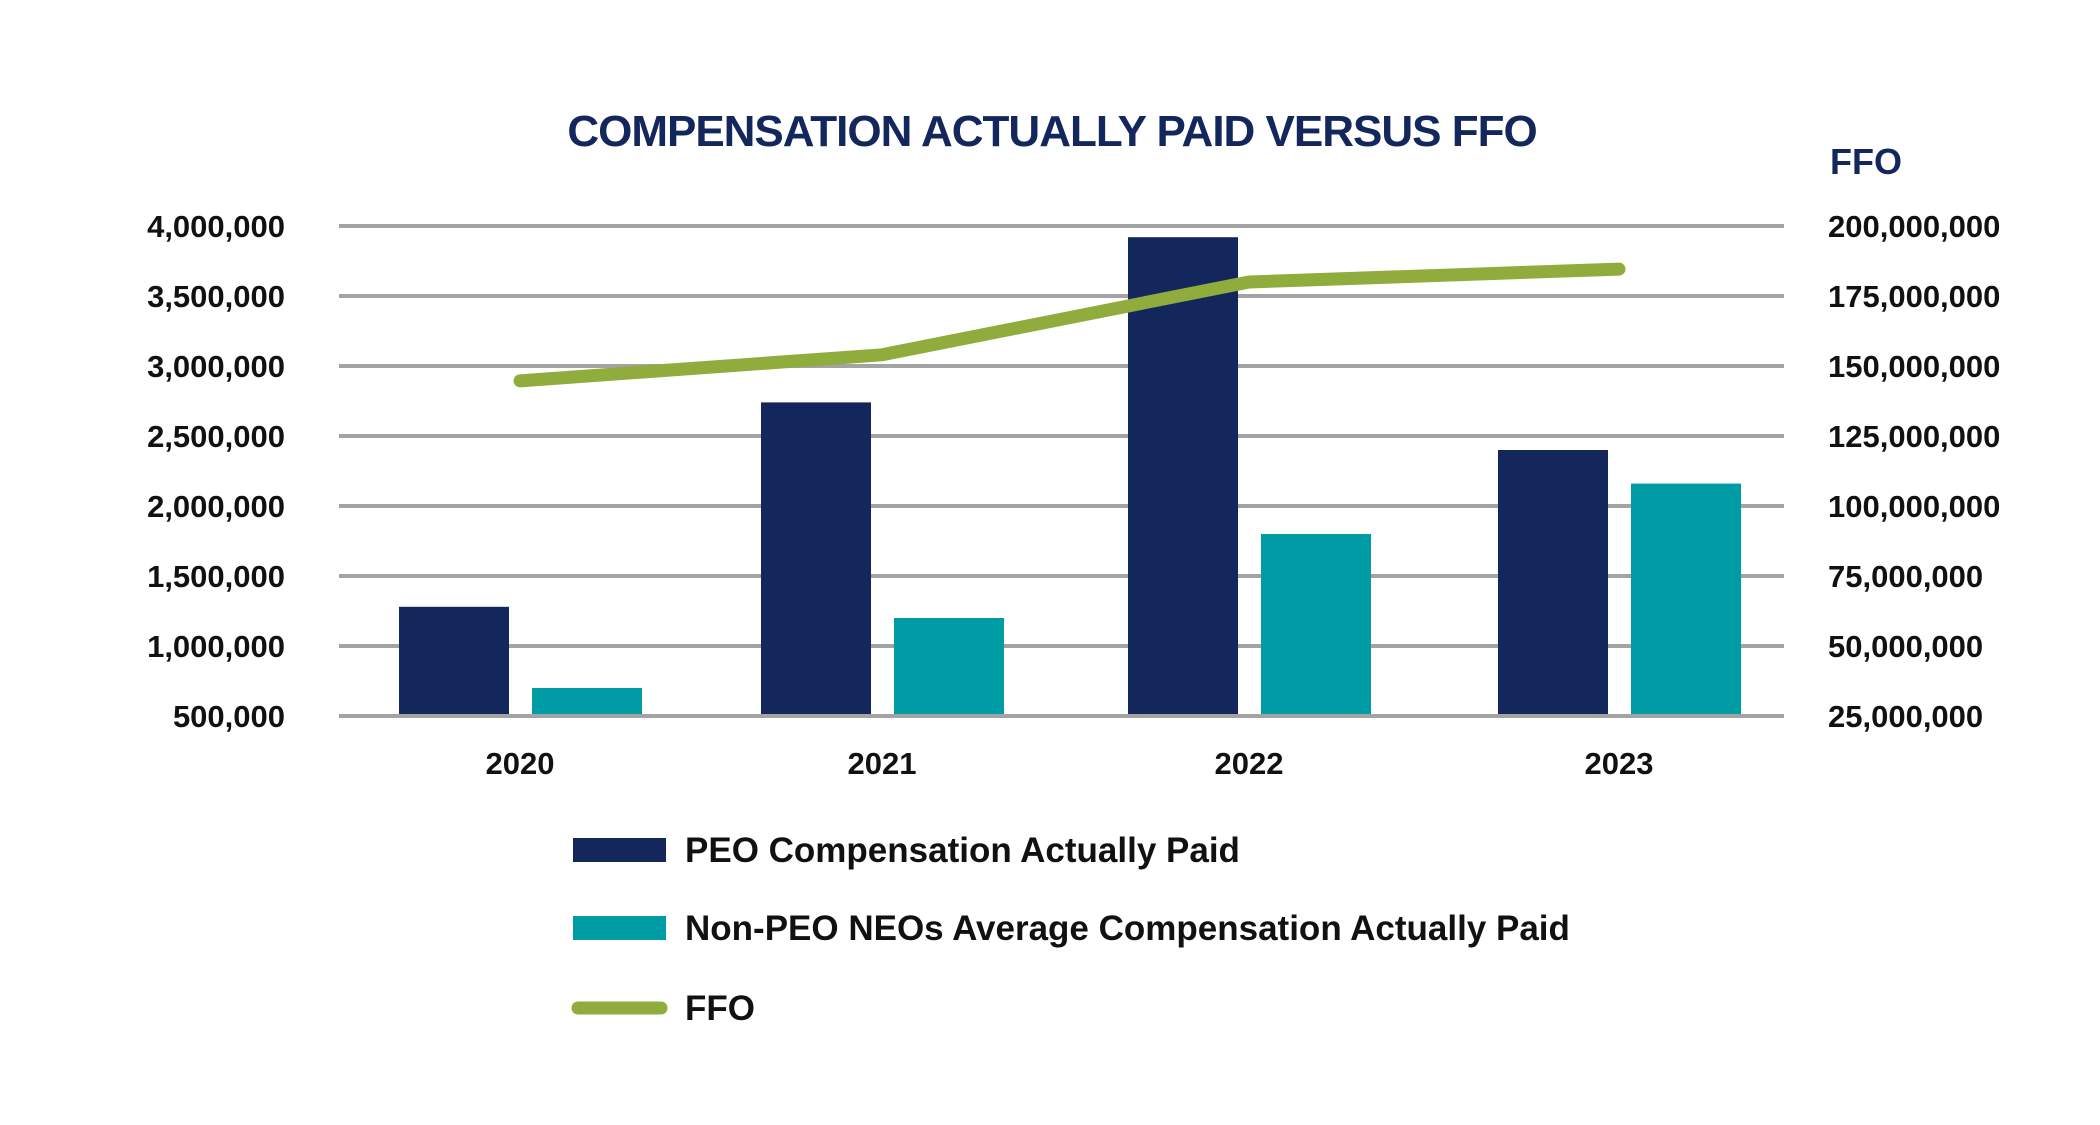  What do you see at coordinates (949, 666) in the screenshot?
I see `non-peo-bar-2021` at bounding box center [949, 666].